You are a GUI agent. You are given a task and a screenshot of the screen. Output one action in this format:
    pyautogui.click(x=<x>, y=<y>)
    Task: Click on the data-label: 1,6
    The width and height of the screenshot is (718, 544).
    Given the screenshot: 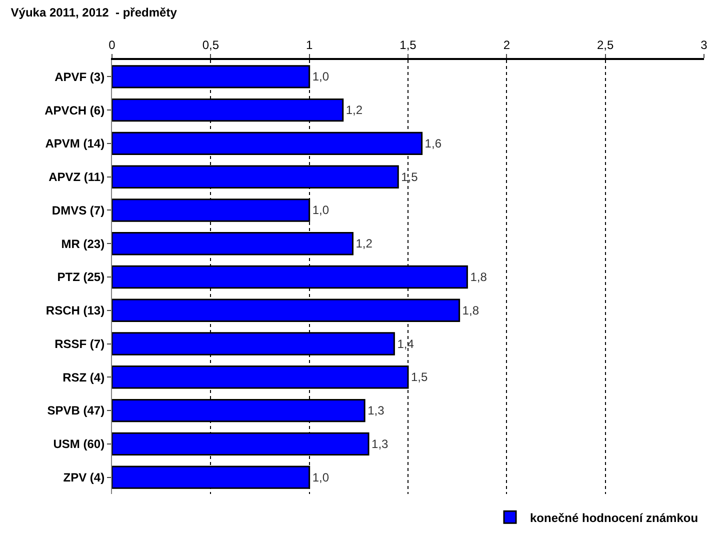 What is the action you would take?
    pyautogui.click(x=433, y=143)
    